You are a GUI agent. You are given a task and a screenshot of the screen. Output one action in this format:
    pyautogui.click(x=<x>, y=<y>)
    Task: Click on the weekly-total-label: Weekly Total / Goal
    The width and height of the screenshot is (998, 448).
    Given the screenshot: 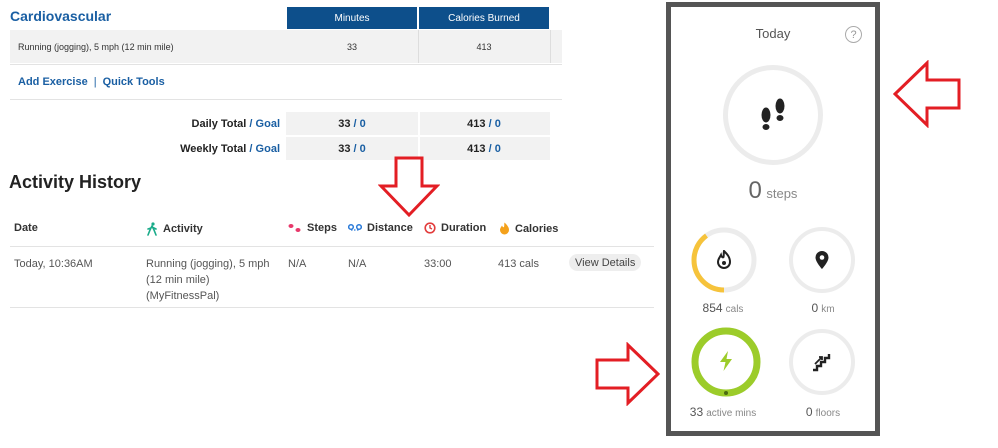 What is the action you would take?
    pyautogui.click(x=190, y=149)
    